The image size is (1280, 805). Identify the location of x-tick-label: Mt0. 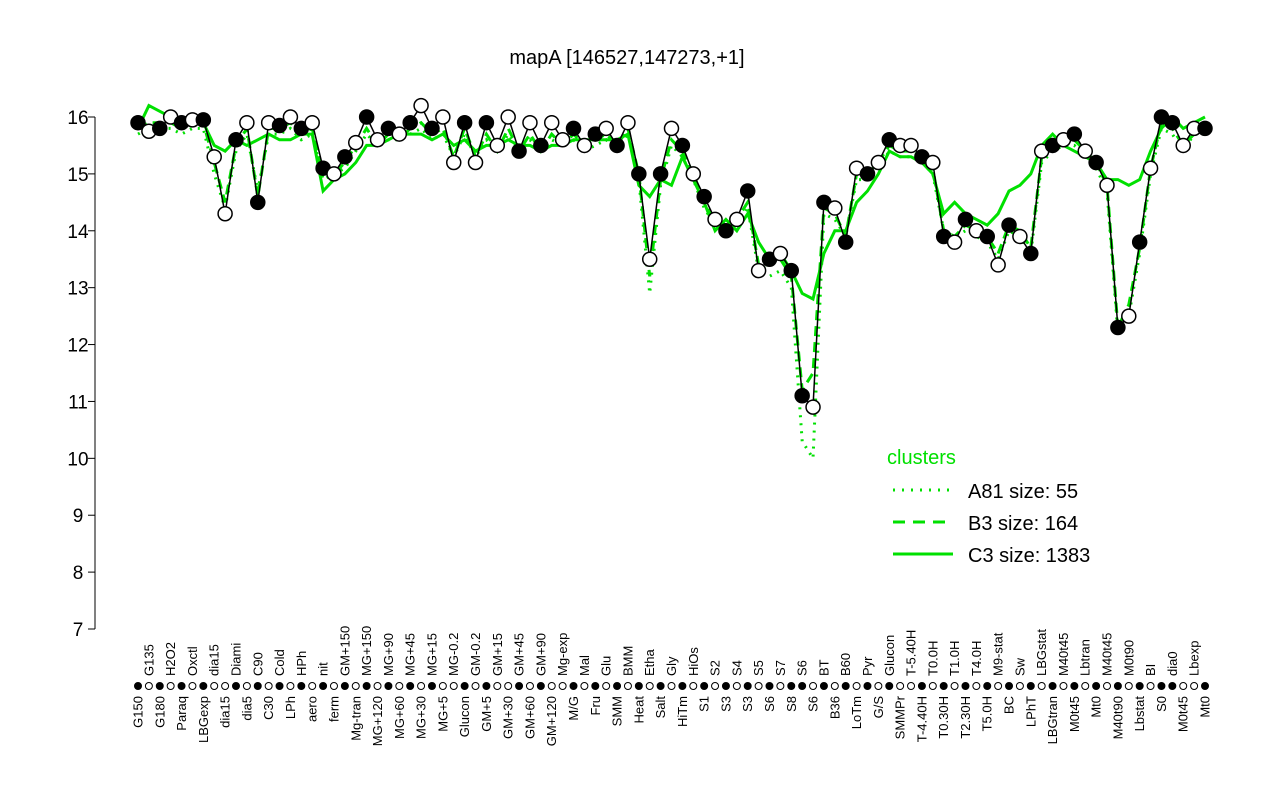
(1096, 707).